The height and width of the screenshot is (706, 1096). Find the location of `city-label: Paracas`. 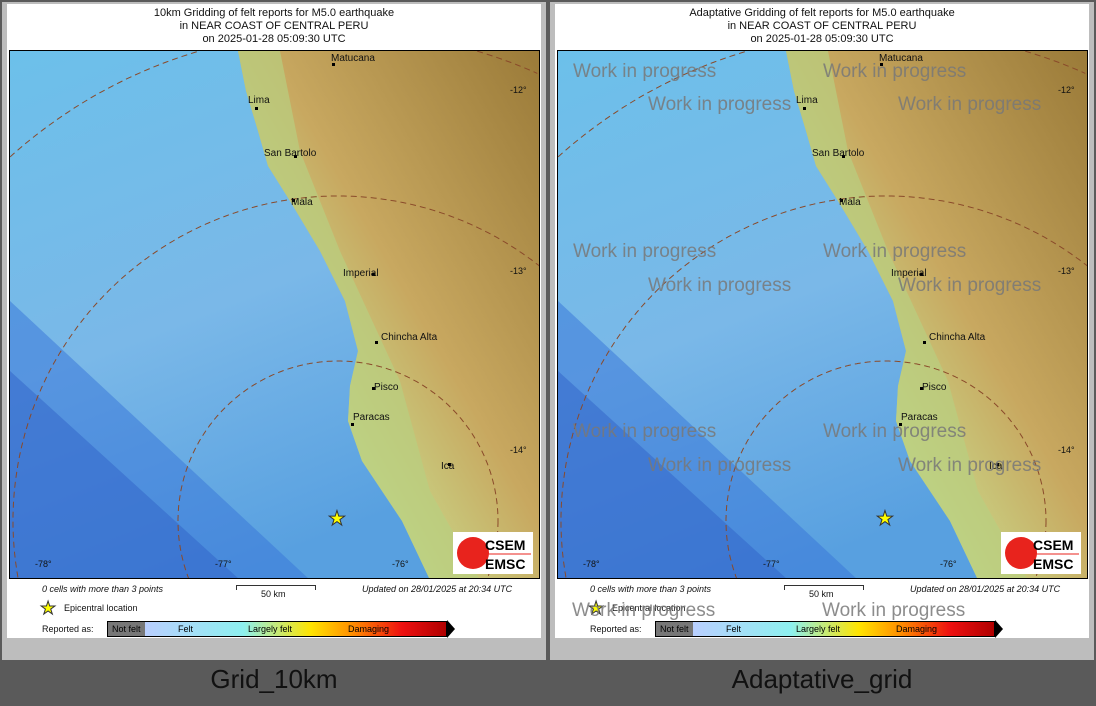

city-label: Paracas is located at coordinates (919, 417).